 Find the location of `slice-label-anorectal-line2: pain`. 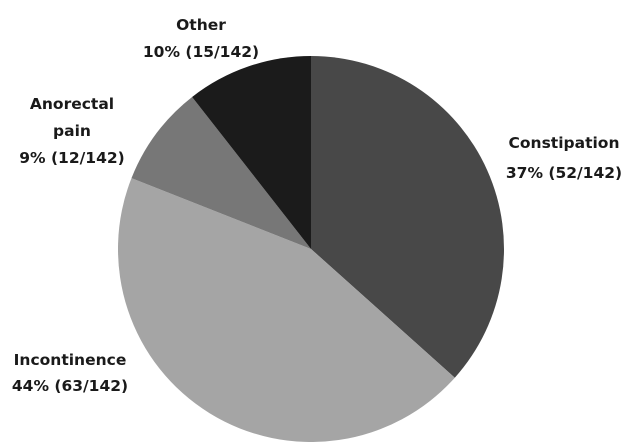

slice-label-anorectal-line2: pain is located at coordinates (72, 131).